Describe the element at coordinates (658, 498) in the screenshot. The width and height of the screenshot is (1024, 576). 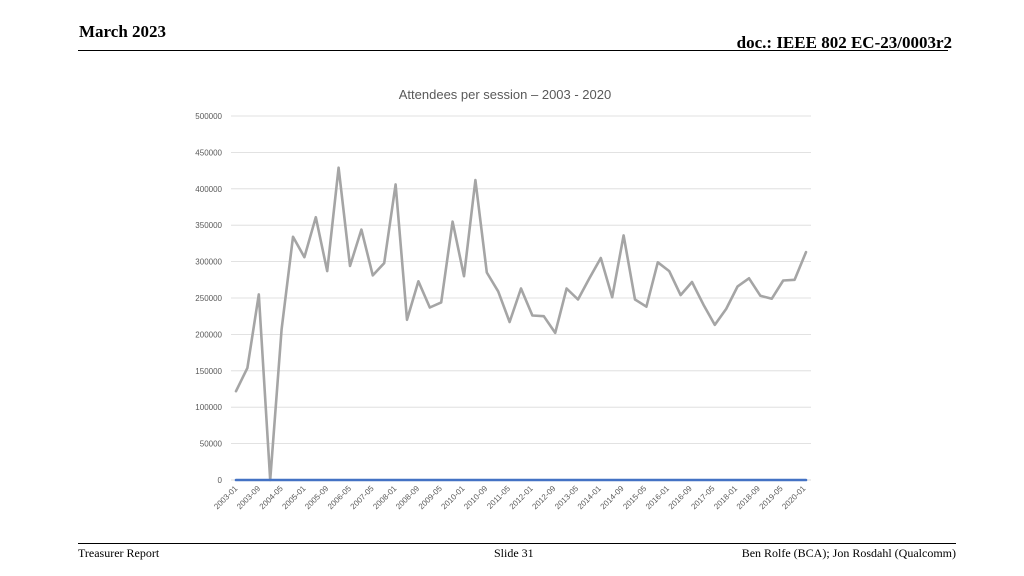
I see `x-tick-label: 2016-01` at that location.